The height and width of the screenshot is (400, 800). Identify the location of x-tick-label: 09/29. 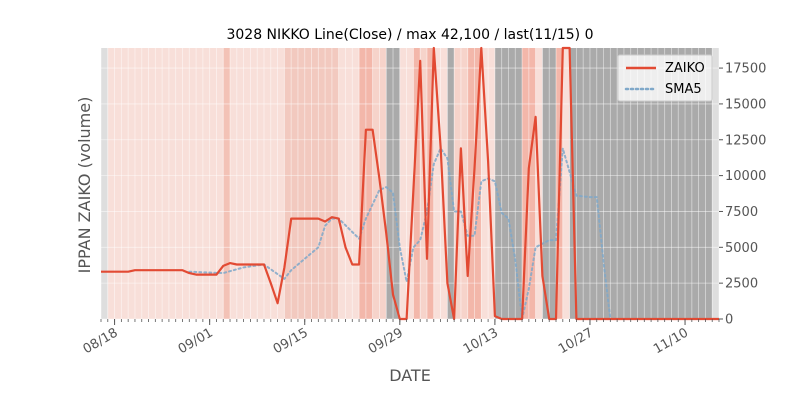
(386, 341).